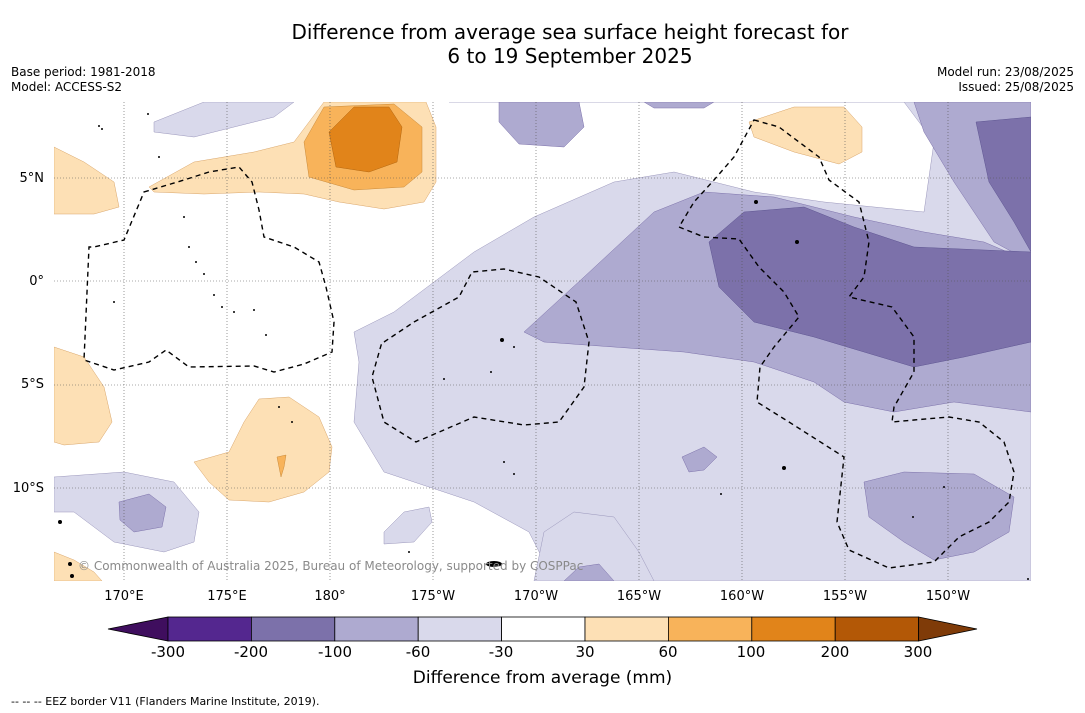  Describe the element at coordinates (365, 139) in the screenshot. I see `region-plus100-top` at that location.